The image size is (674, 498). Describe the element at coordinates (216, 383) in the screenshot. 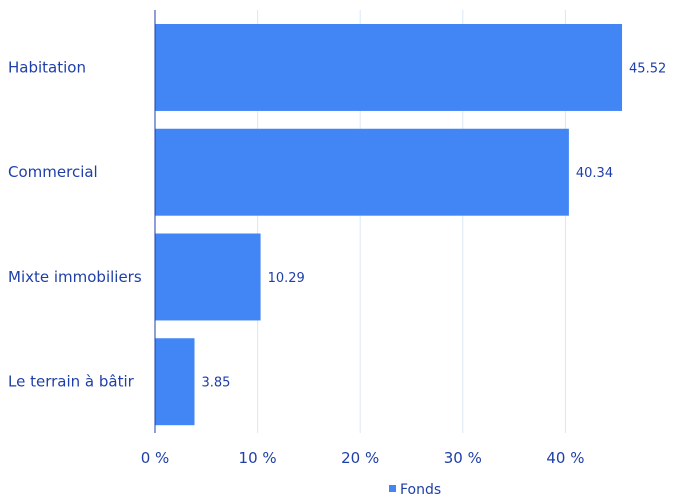

I see `value-label: 3.85` at that location.